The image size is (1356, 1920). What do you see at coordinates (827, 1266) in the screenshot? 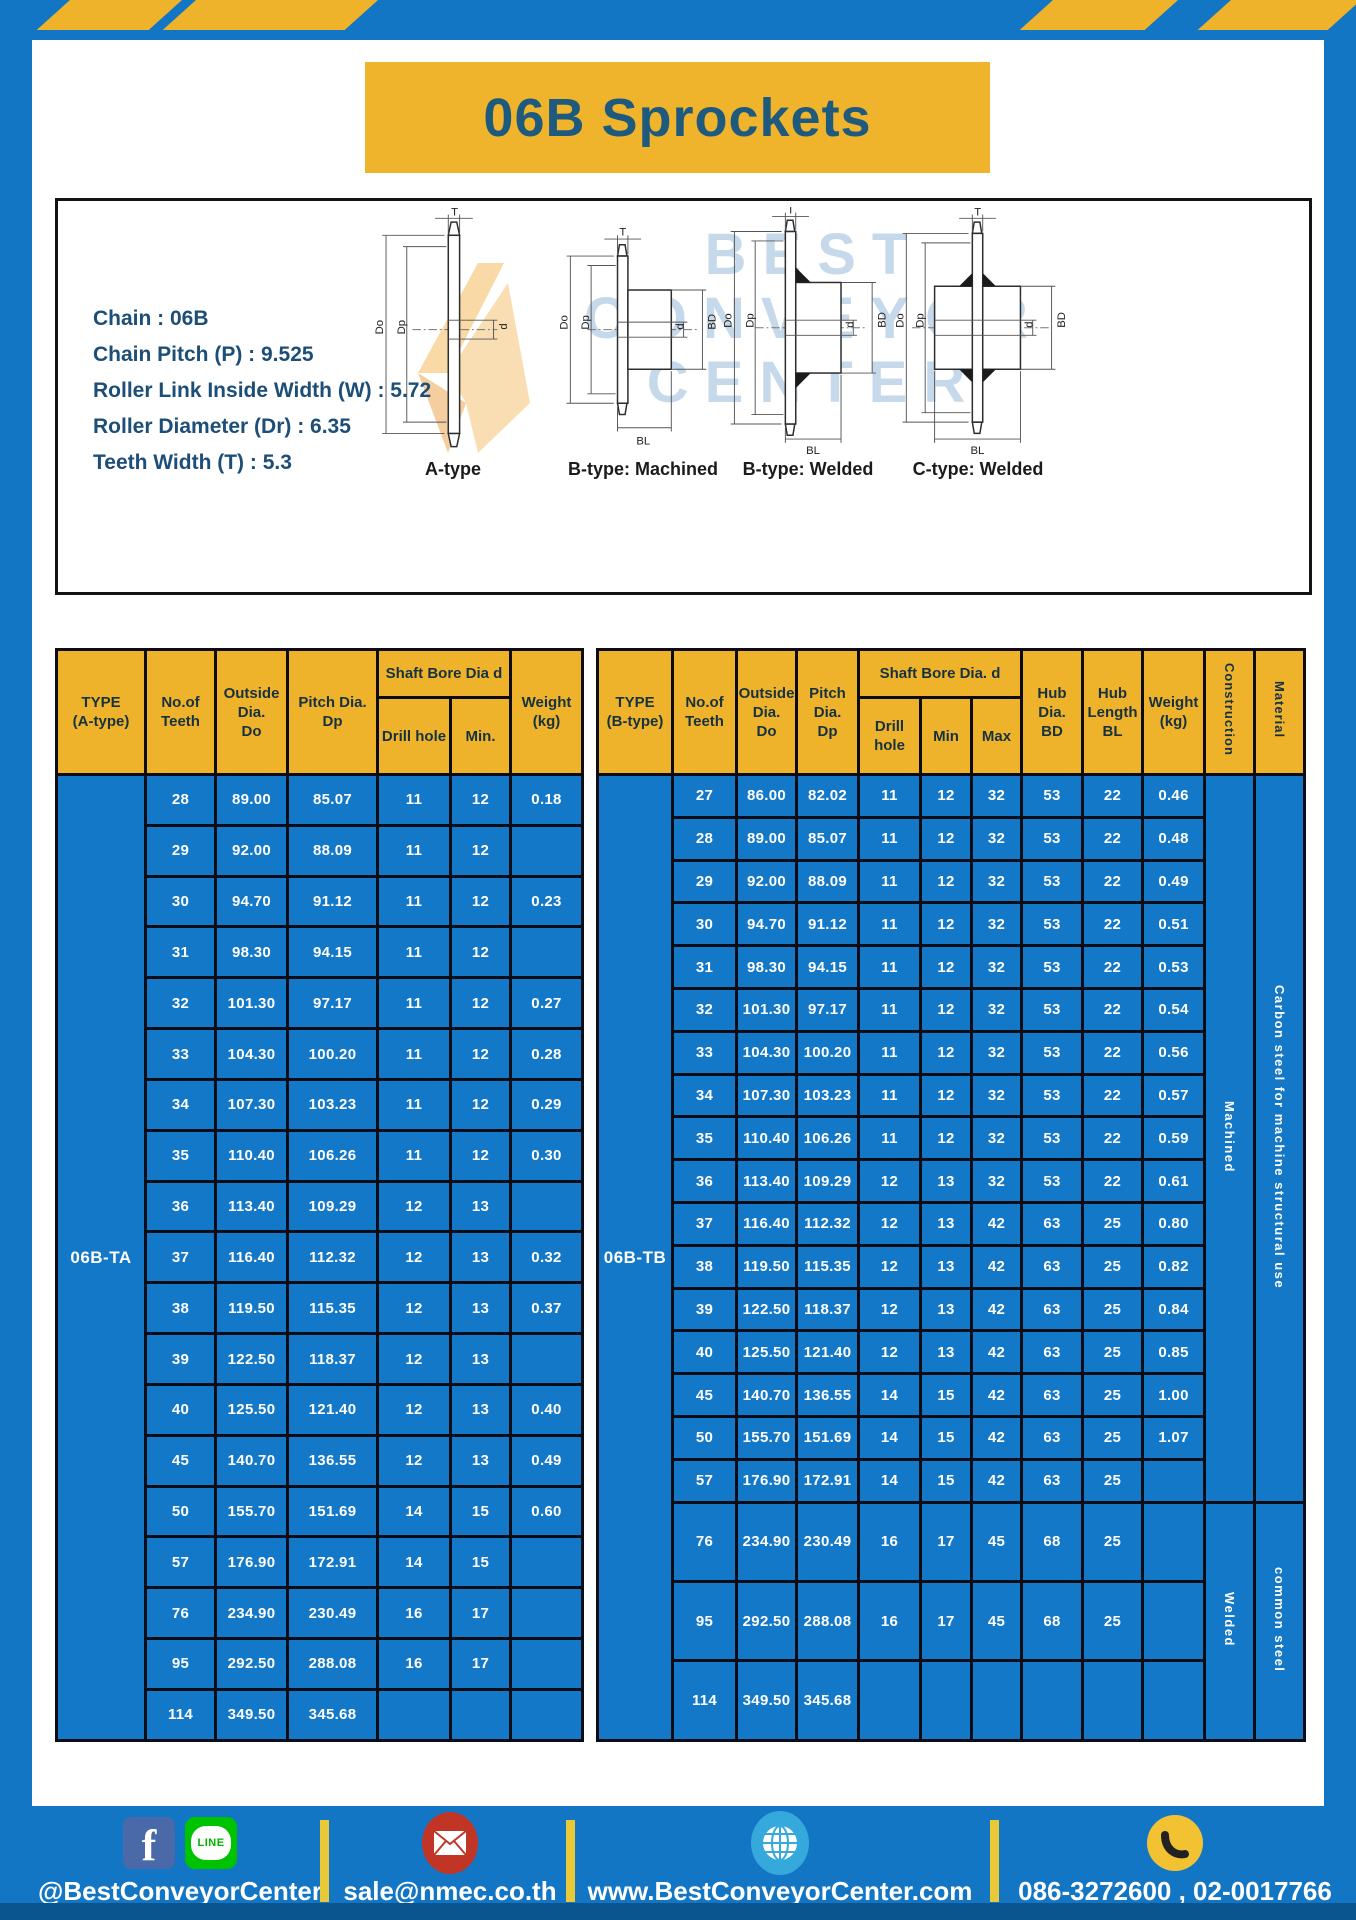
I see `table-cell: 115.35` at bounding box center [827, 1266].